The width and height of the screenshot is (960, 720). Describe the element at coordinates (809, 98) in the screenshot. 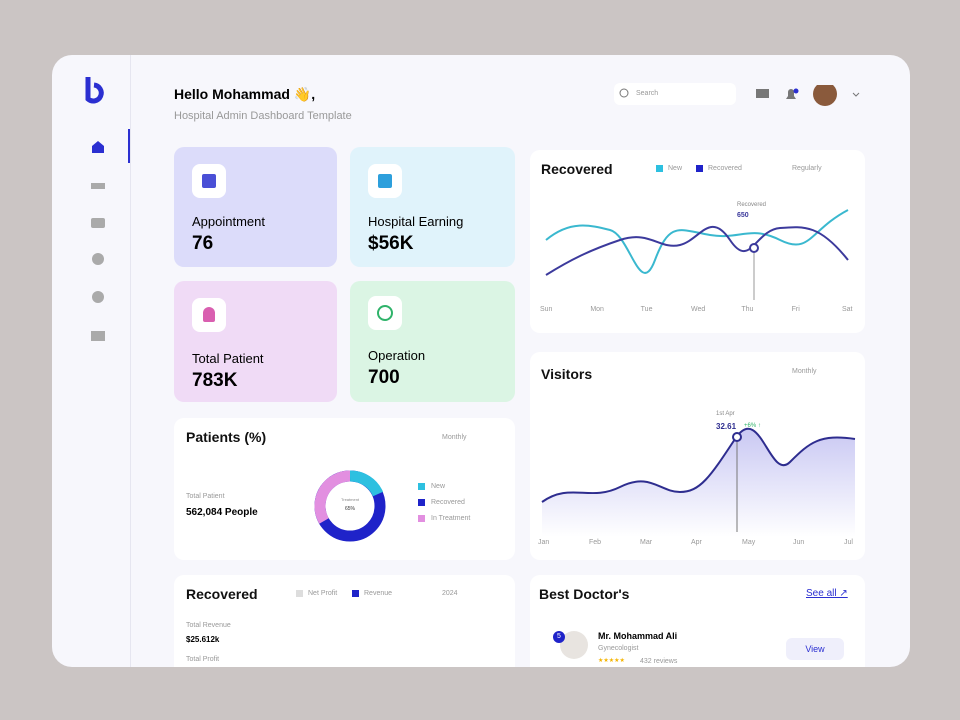

I see `header-icons` at that location.